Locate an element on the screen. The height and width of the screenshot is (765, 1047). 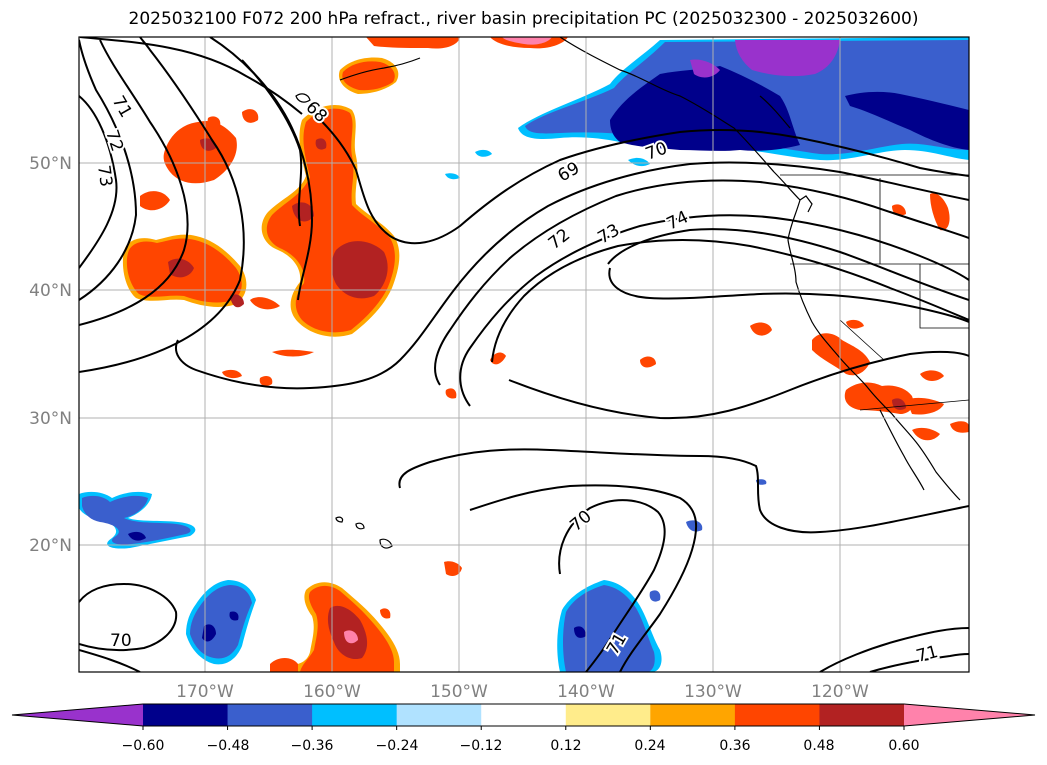
contour-label-73-nw: 73 is located at coordinates (104, 176).